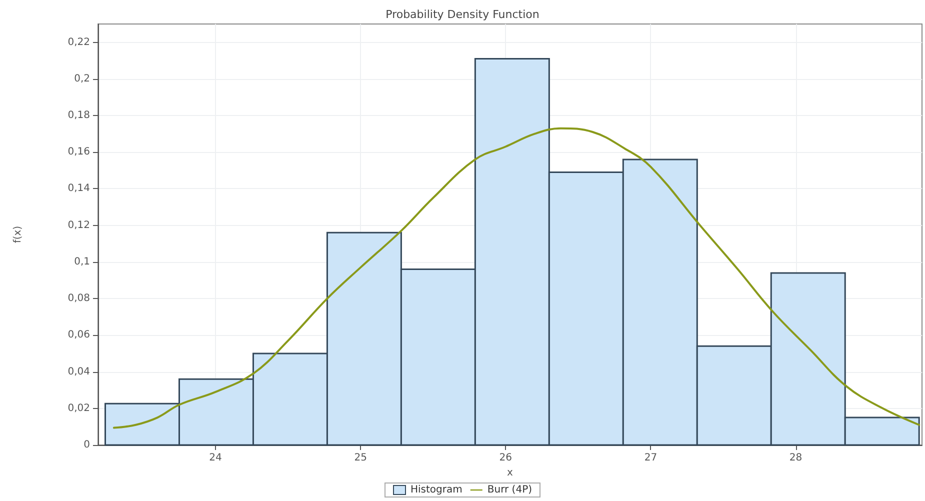 This screenshot has width=925, height=501. I want to click on y-tick-label: 0,18, so click(79, 116).